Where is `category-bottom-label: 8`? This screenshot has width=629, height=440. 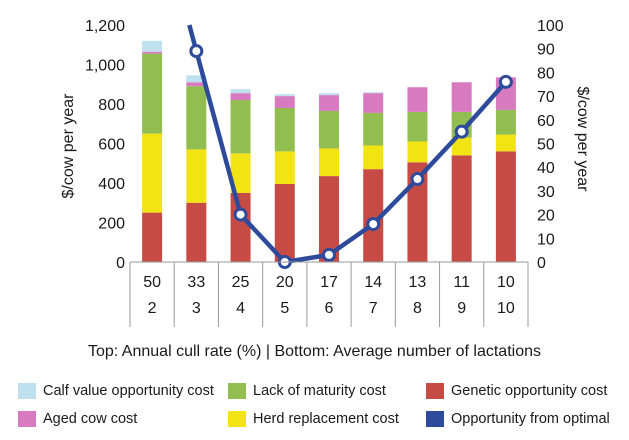
category-bottom-label: 8 is located at coordinates (417, 308).